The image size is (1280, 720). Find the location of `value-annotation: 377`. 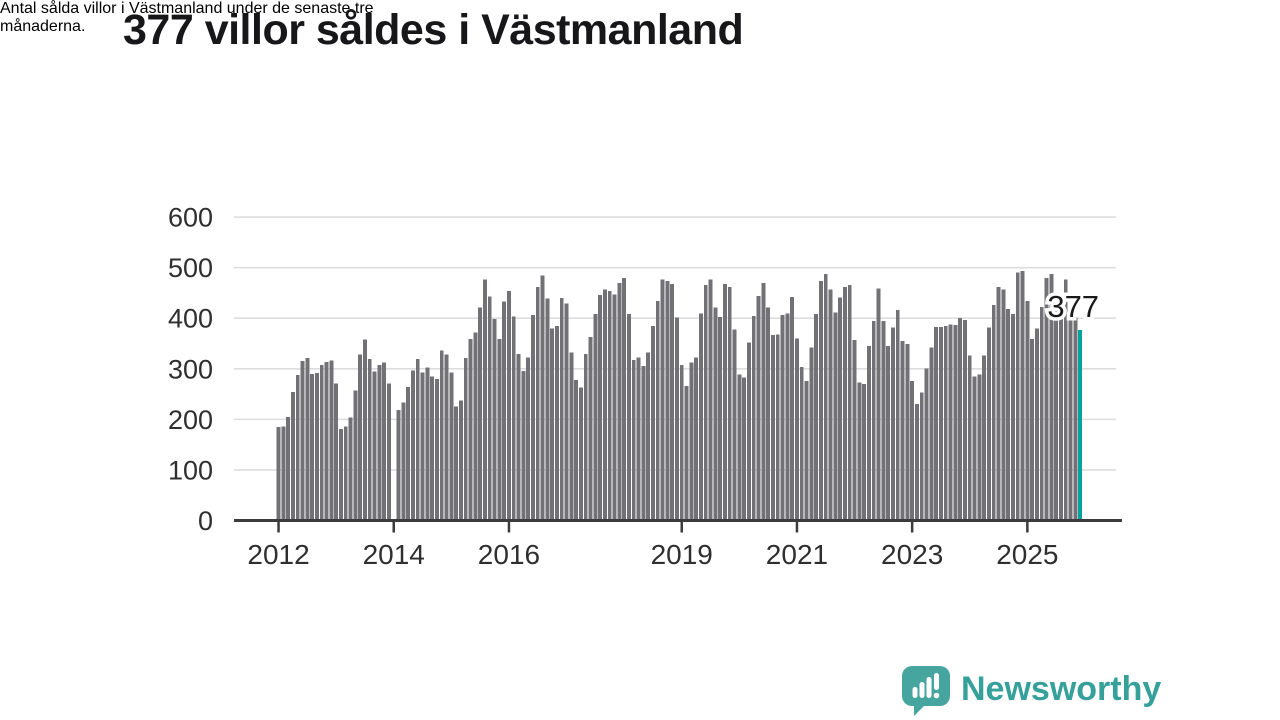

value-annotation: 377 is located at coordinates (1073, 306).